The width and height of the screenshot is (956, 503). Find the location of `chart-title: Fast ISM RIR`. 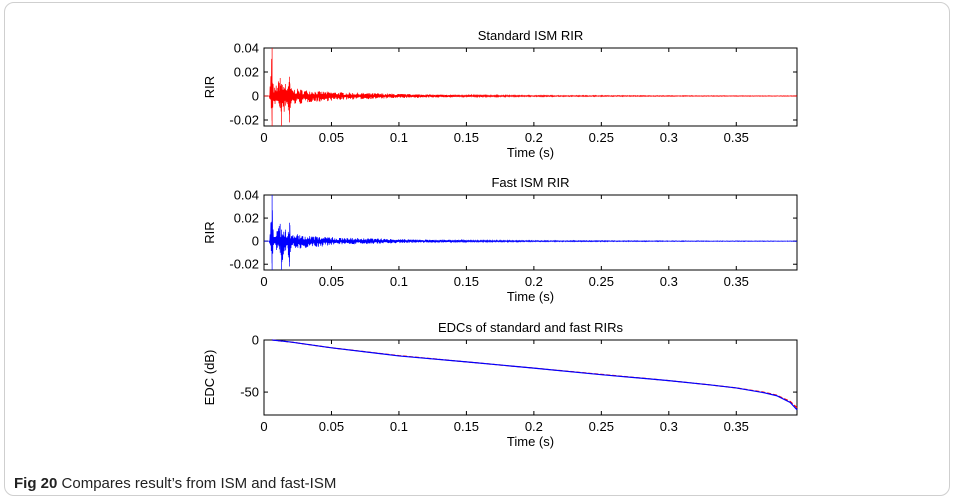

chart-title: Fast ISM RIR is located at coordinates (530, 182).